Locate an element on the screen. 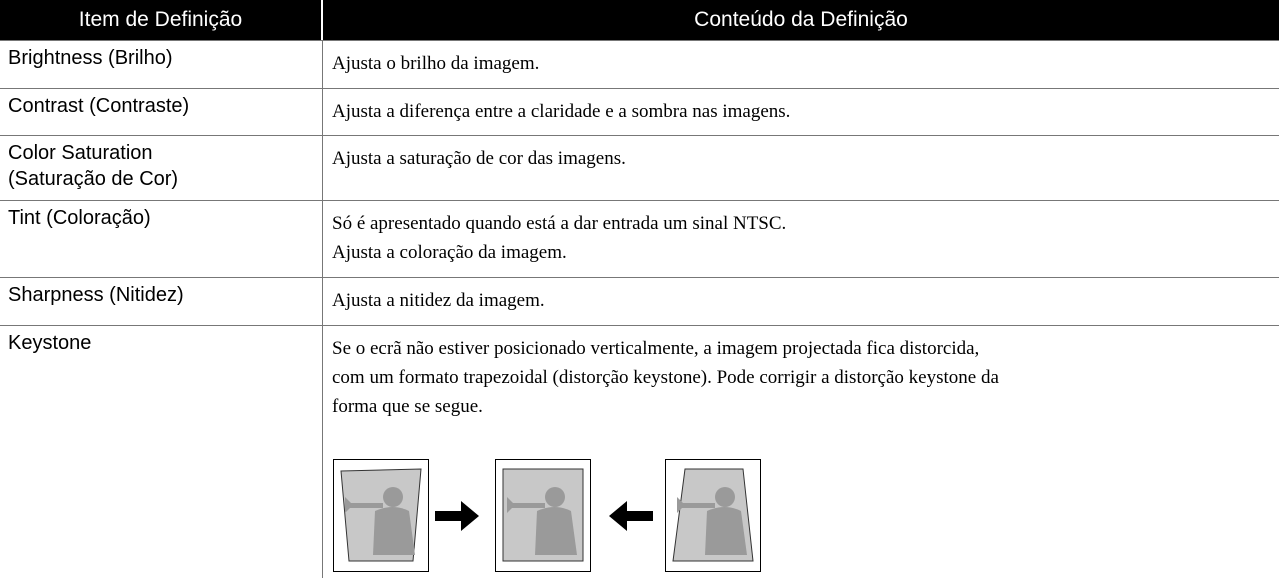 This screenshot has width=1279, height=578. content-text: Ajusta a nitidez da imagem. is located at coordinates (438, 300).